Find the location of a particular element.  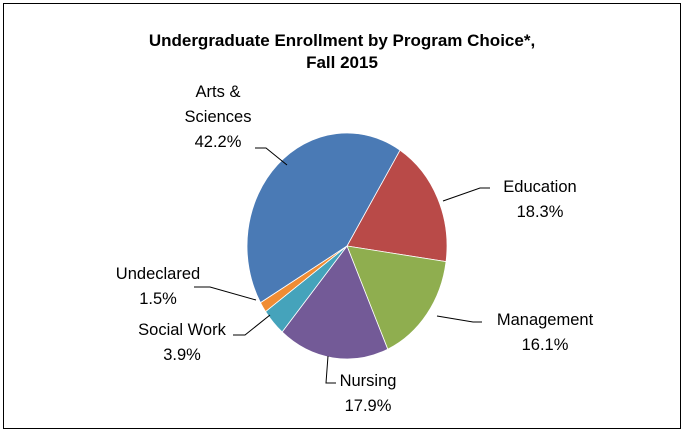

slice-label: Undeclared 1.5% is located at coordinates (158, 287).